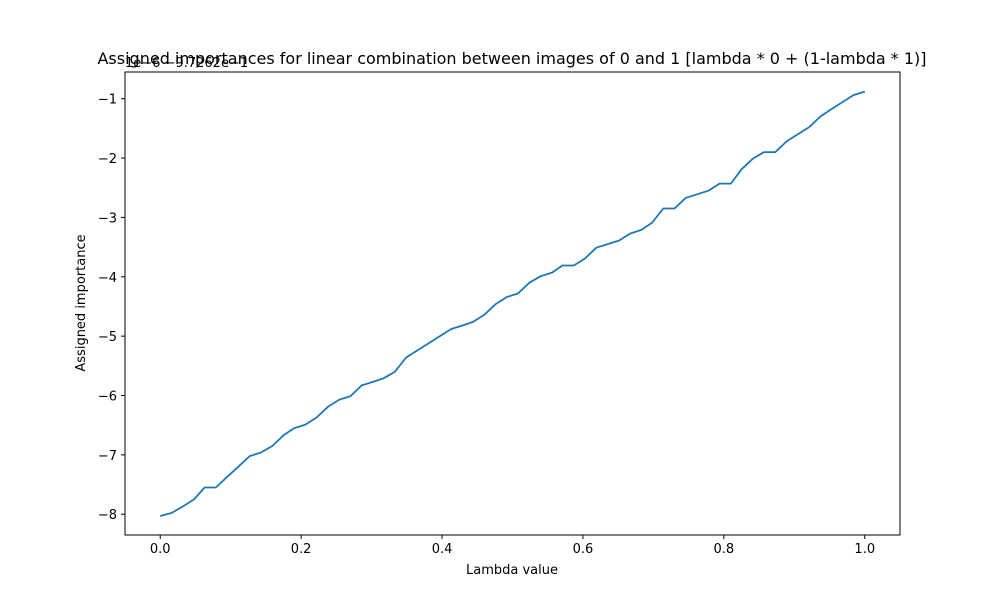 The image size is (1000, 600). Describe the element at coordinates (301, 549) in the screenshot. I see `x-tick-label: 0.2` at that location.